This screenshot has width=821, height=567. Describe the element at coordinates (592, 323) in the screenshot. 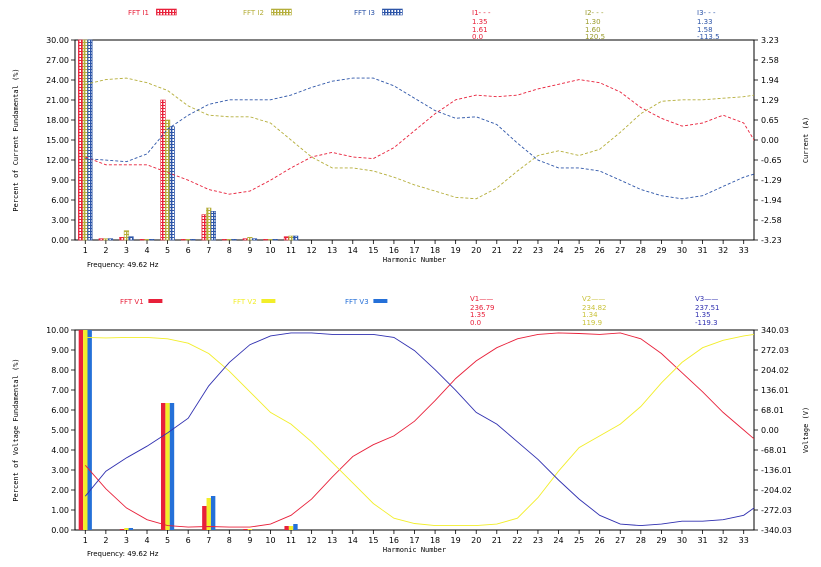

I see `readout-value: 119.9` at that location.